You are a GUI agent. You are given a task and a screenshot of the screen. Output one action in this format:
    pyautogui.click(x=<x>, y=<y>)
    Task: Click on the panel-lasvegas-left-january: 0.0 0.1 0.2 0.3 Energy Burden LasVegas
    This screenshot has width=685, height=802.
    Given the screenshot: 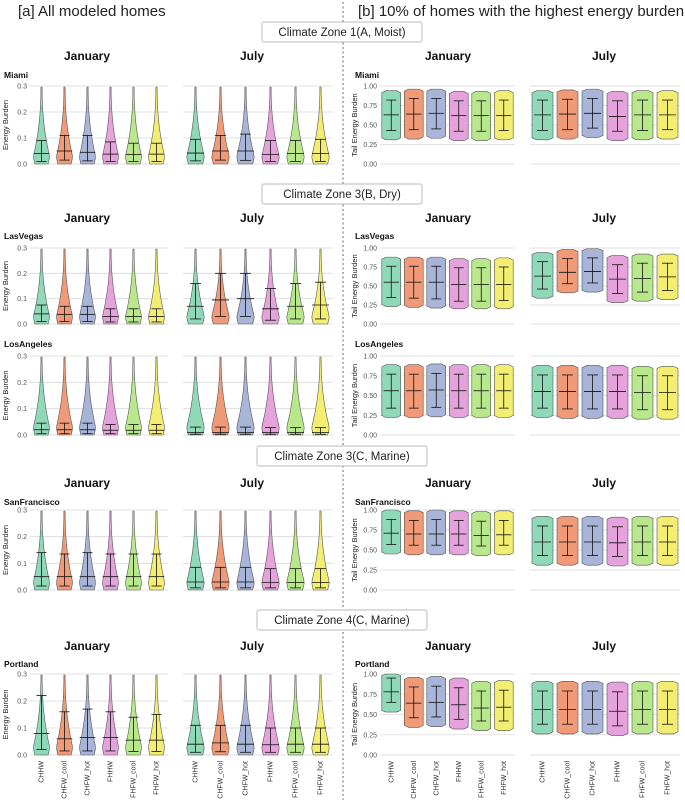 What is the action you would take?
    pyautogui.click(x=84, y=280)
    